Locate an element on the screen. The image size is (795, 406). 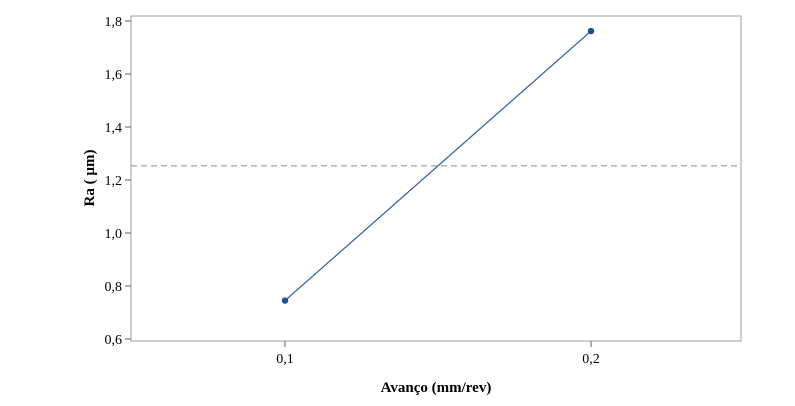
x-axis-title: Avanço (mm/rev) is located at coordinates (436, 388).